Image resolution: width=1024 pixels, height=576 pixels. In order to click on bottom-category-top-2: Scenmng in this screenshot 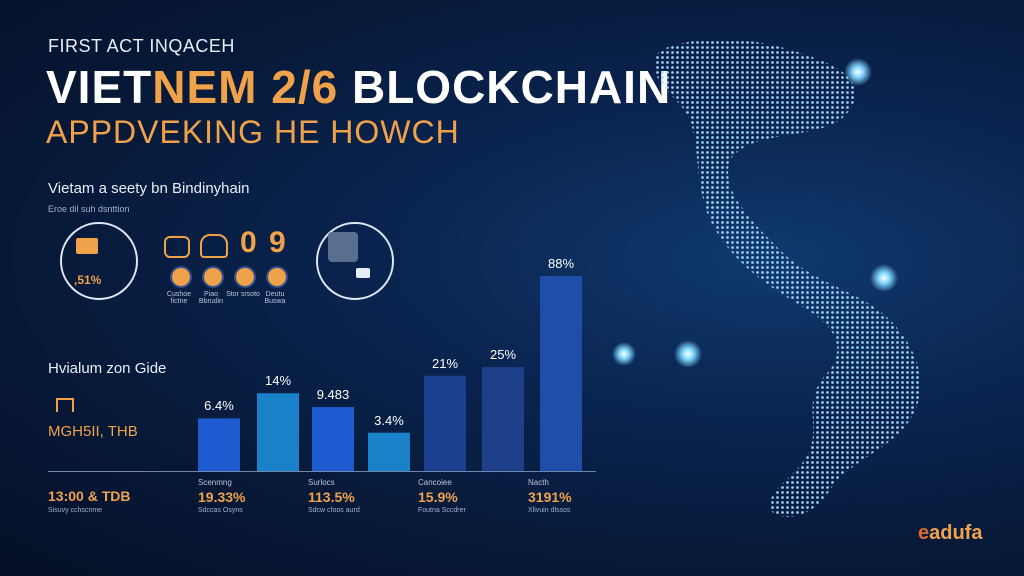, I will do `click(215, 482)`.